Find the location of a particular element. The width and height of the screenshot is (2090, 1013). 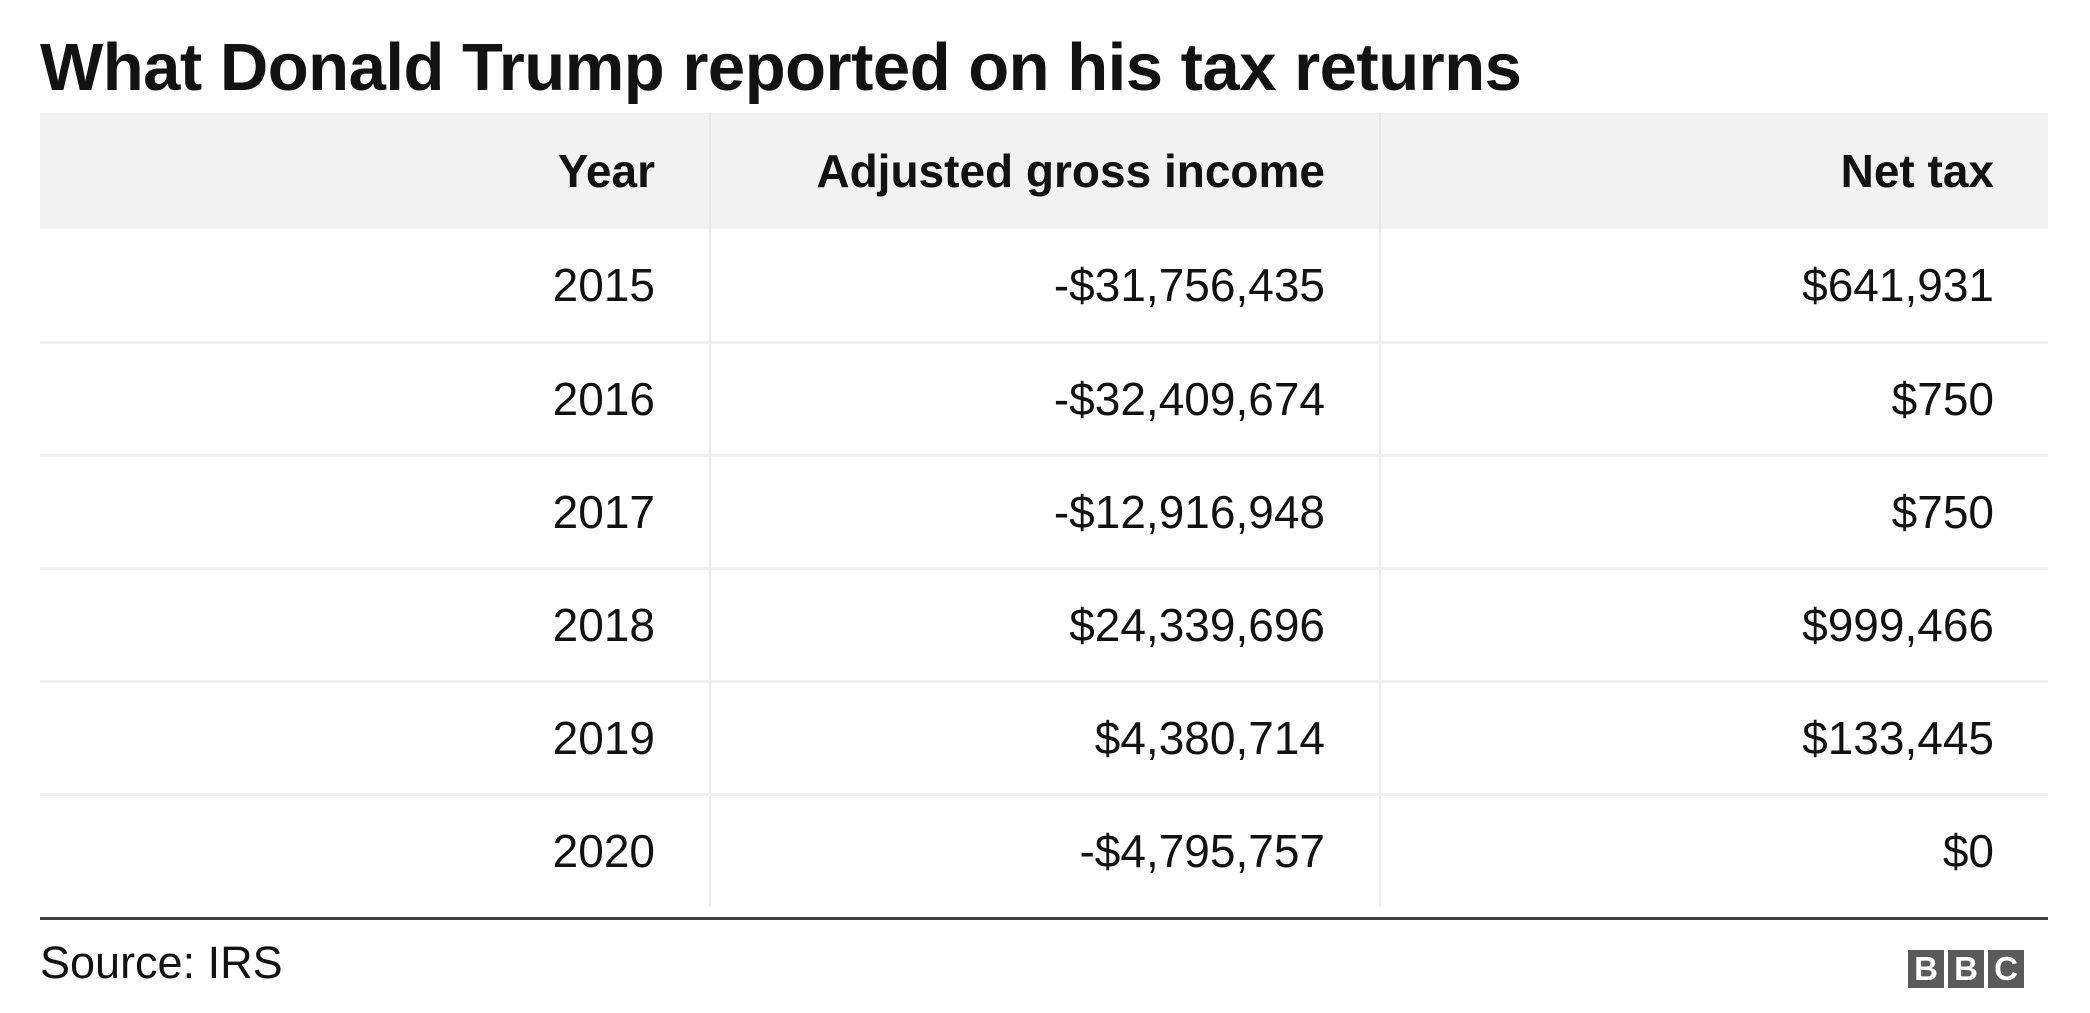

table-header-row: Year Adjusted gross income Net tax is located at coordinates (1044, 171).